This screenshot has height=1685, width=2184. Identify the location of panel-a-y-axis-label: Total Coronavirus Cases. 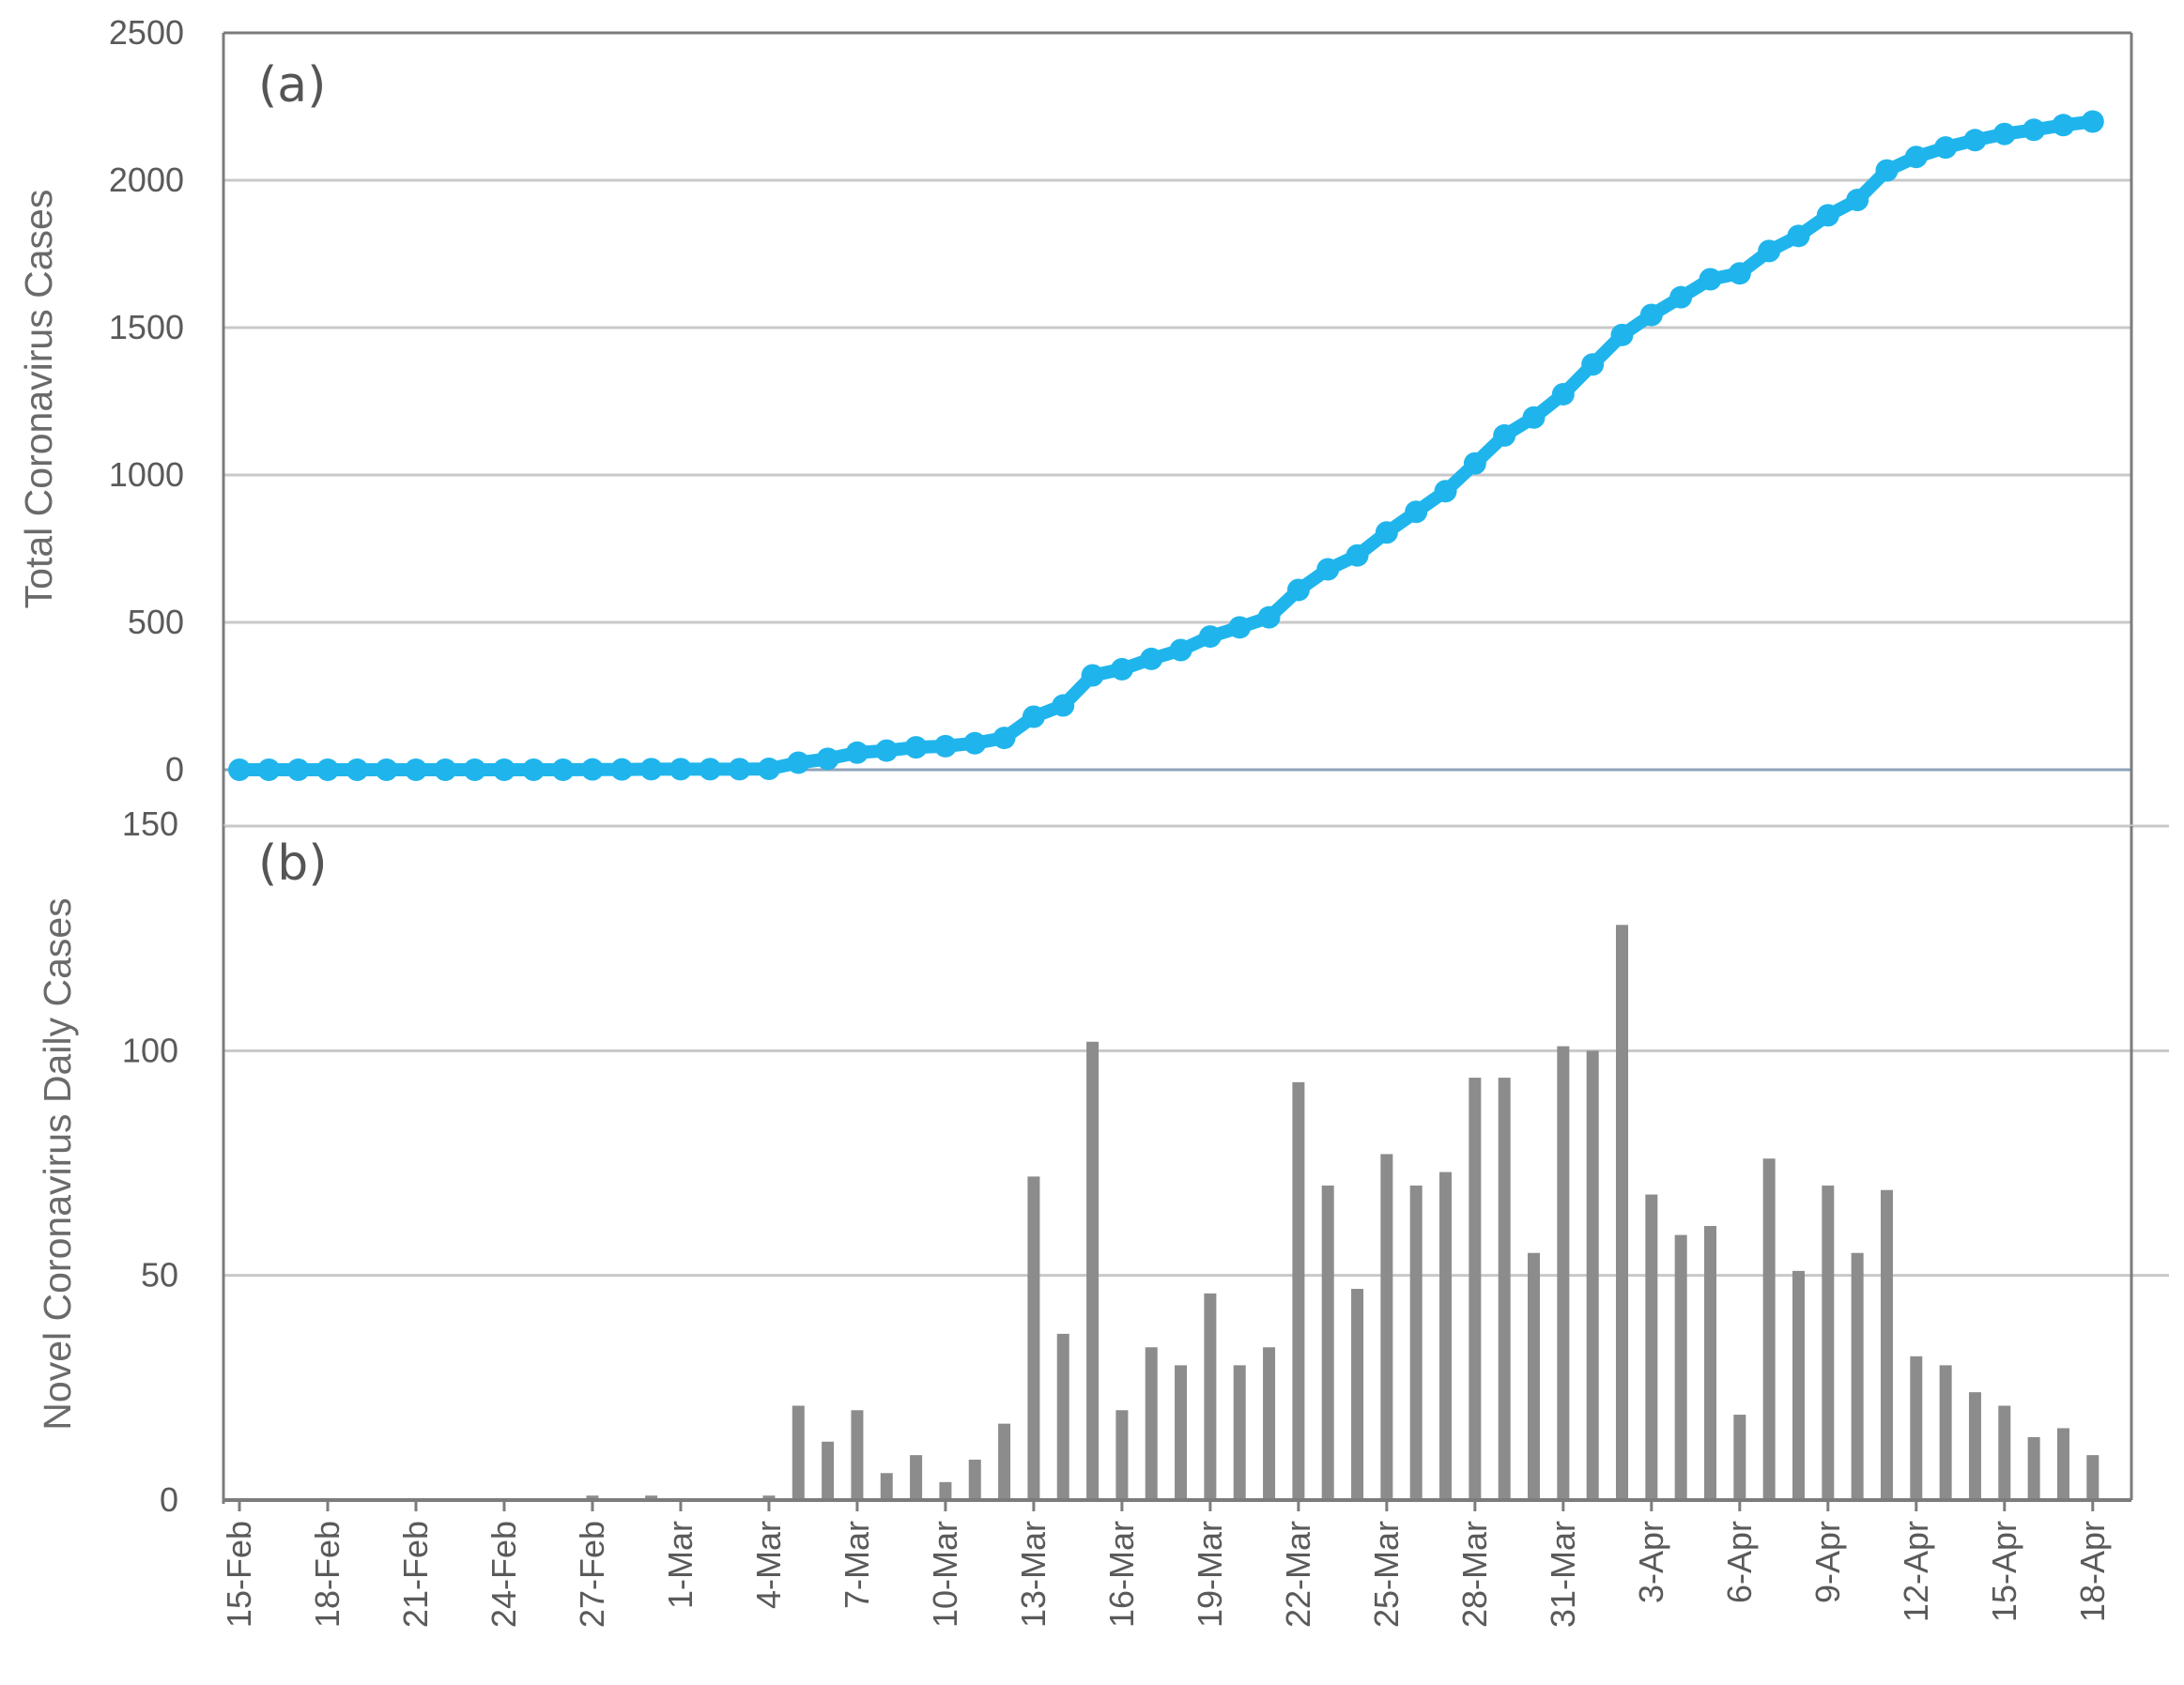
(38, 400).